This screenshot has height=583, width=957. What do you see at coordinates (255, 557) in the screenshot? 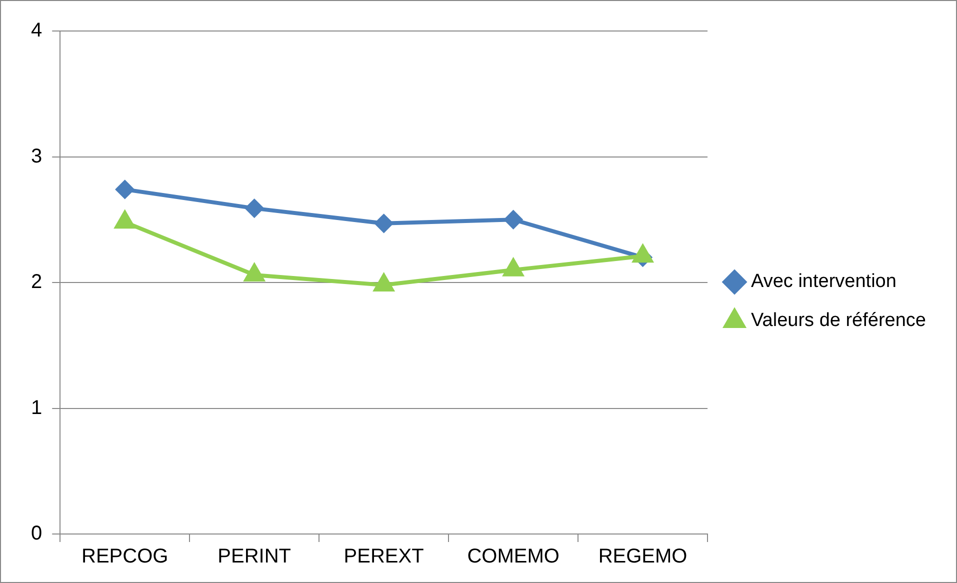
I see `x-tick-label: PERINT` at bounding box center [255, 557].